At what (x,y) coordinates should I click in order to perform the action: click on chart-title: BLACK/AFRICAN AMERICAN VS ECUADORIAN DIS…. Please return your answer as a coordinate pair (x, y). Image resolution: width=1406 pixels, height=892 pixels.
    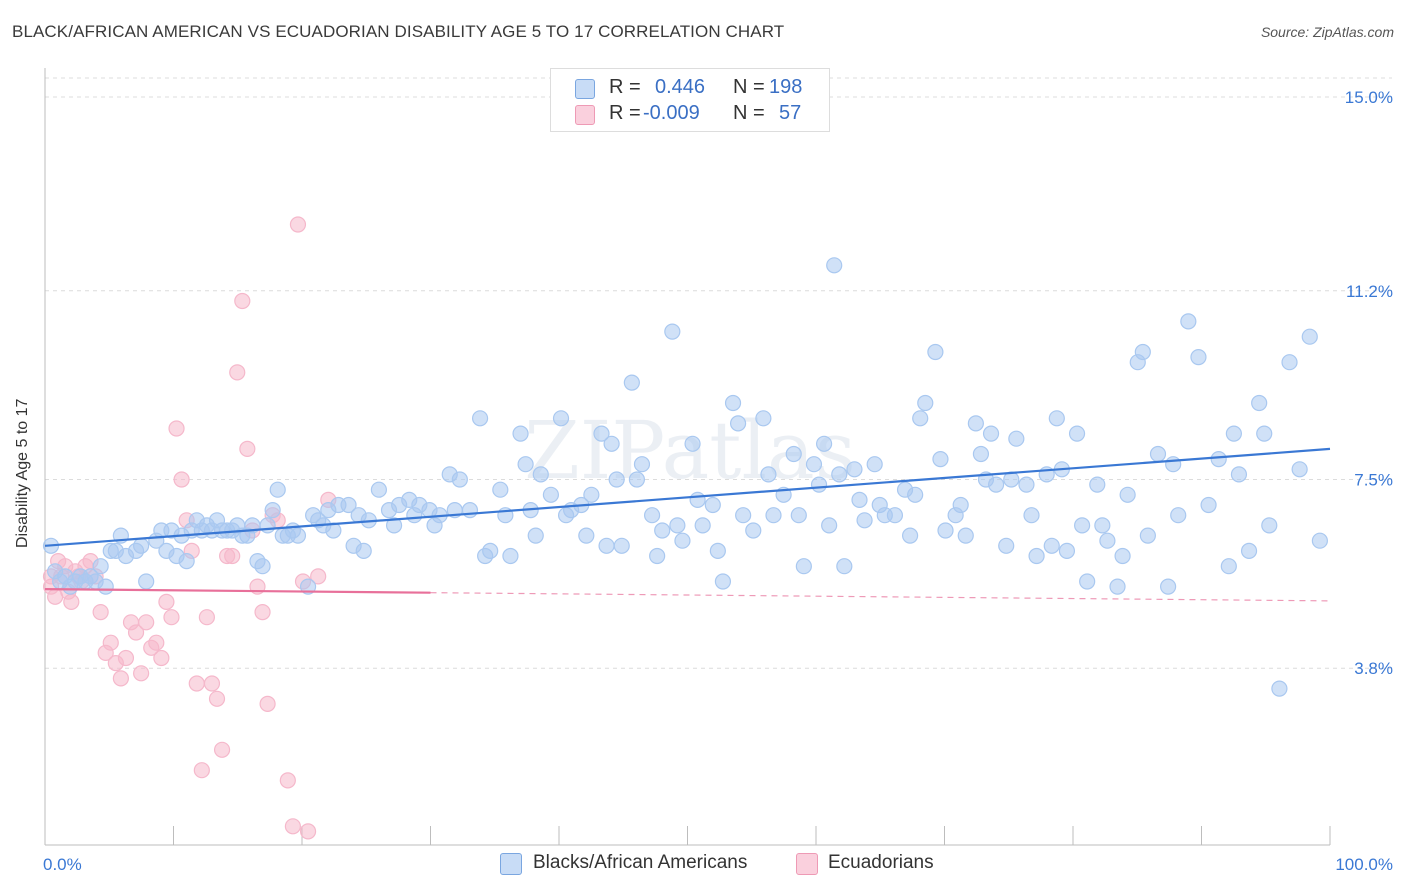
    Looking at the image, I should click on (398, 31).